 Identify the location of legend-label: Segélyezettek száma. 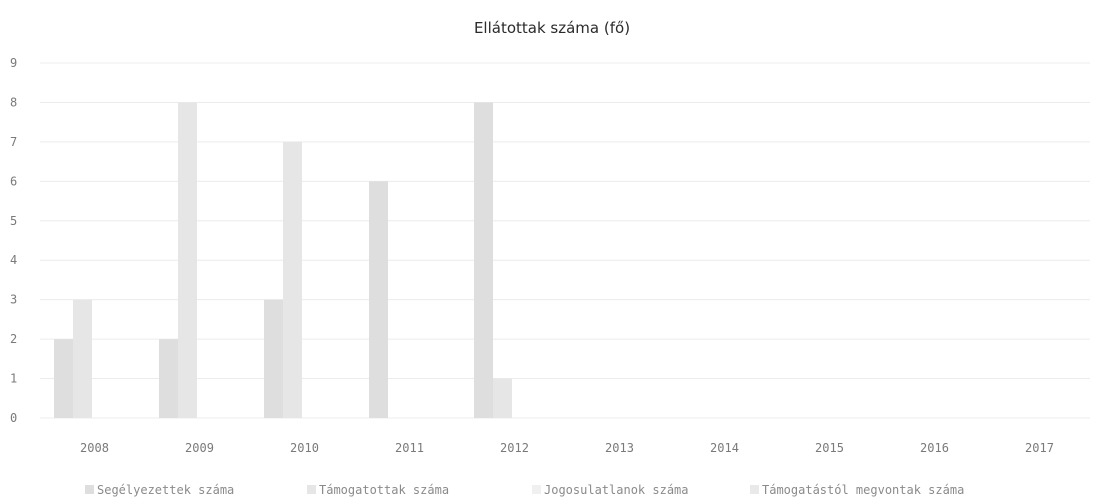
(165, 490).